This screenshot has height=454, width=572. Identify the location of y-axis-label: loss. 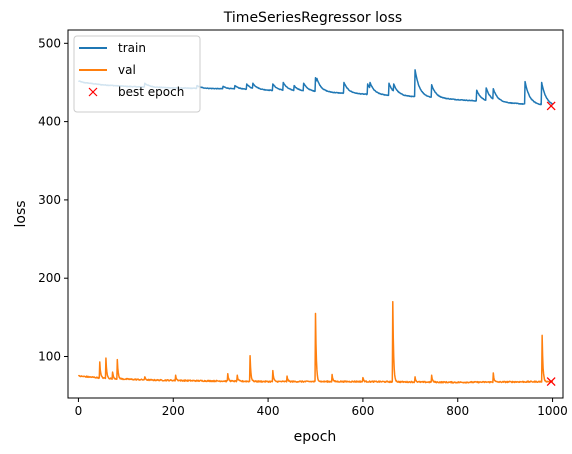
(21, 213).